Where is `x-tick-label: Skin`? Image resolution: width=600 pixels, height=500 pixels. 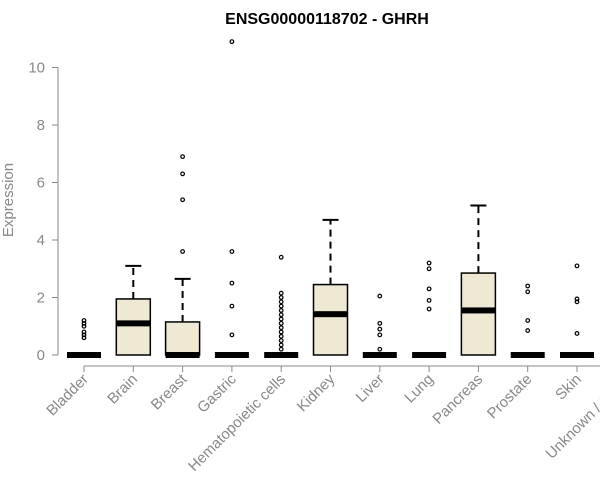 x-tick-label: Skin is located at coordinates (568, 387).